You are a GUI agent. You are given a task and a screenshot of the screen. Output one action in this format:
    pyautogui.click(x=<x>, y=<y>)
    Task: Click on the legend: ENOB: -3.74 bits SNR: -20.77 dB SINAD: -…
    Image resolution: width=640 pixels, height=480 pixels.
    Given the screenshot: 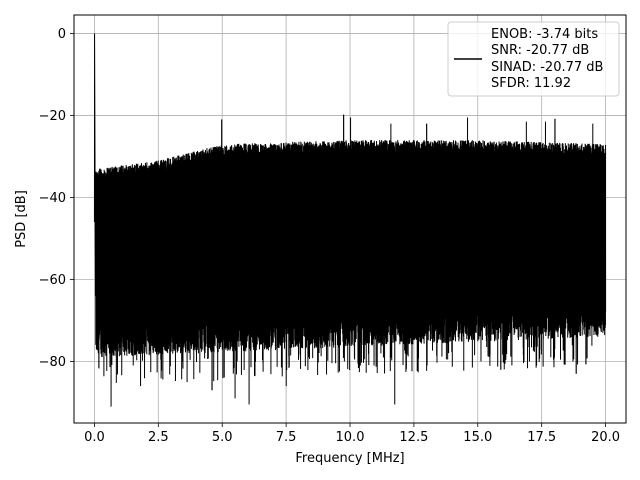 What is the action you would take?
    pyautogui.click(x=533, y=59)
    